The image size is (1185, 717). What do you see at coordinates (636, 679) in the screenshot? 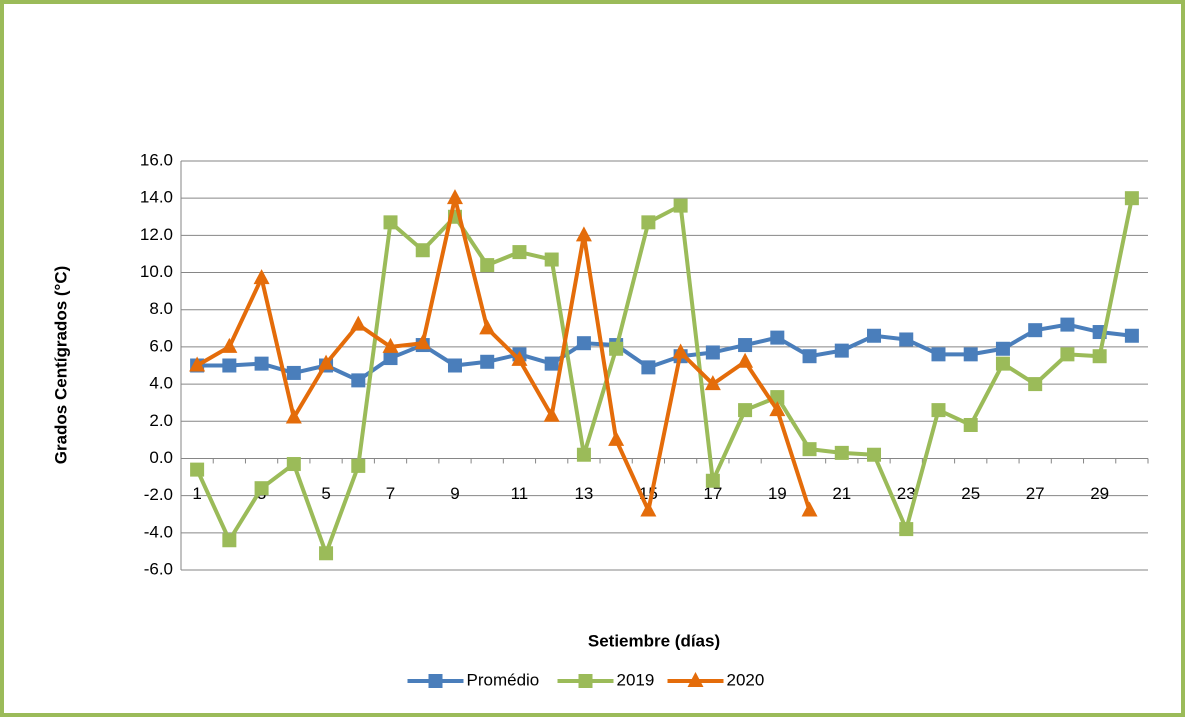
I see `legend-label: 2019` at bounding box center [636, 679].